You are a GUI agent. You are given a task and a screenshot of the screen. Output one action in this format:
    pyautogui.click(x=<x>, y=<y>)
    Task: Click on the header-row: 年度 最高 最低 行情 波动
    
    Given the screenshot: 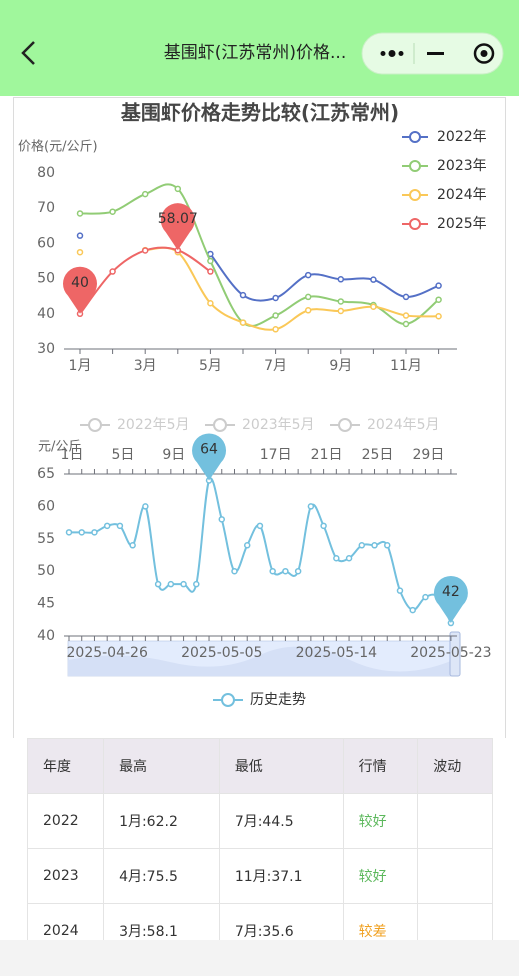 What is the action you would take?
    pyautogui.click(x=260, y=766)
    